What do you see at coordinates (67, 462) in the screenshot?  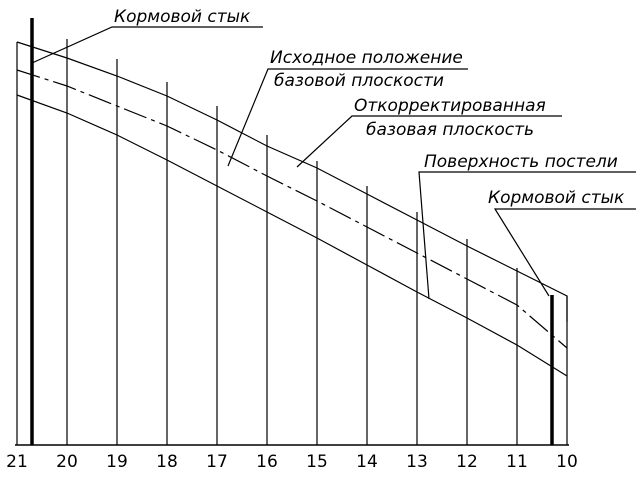 I see `frame-number: 20` at bounding box center [67, 462].